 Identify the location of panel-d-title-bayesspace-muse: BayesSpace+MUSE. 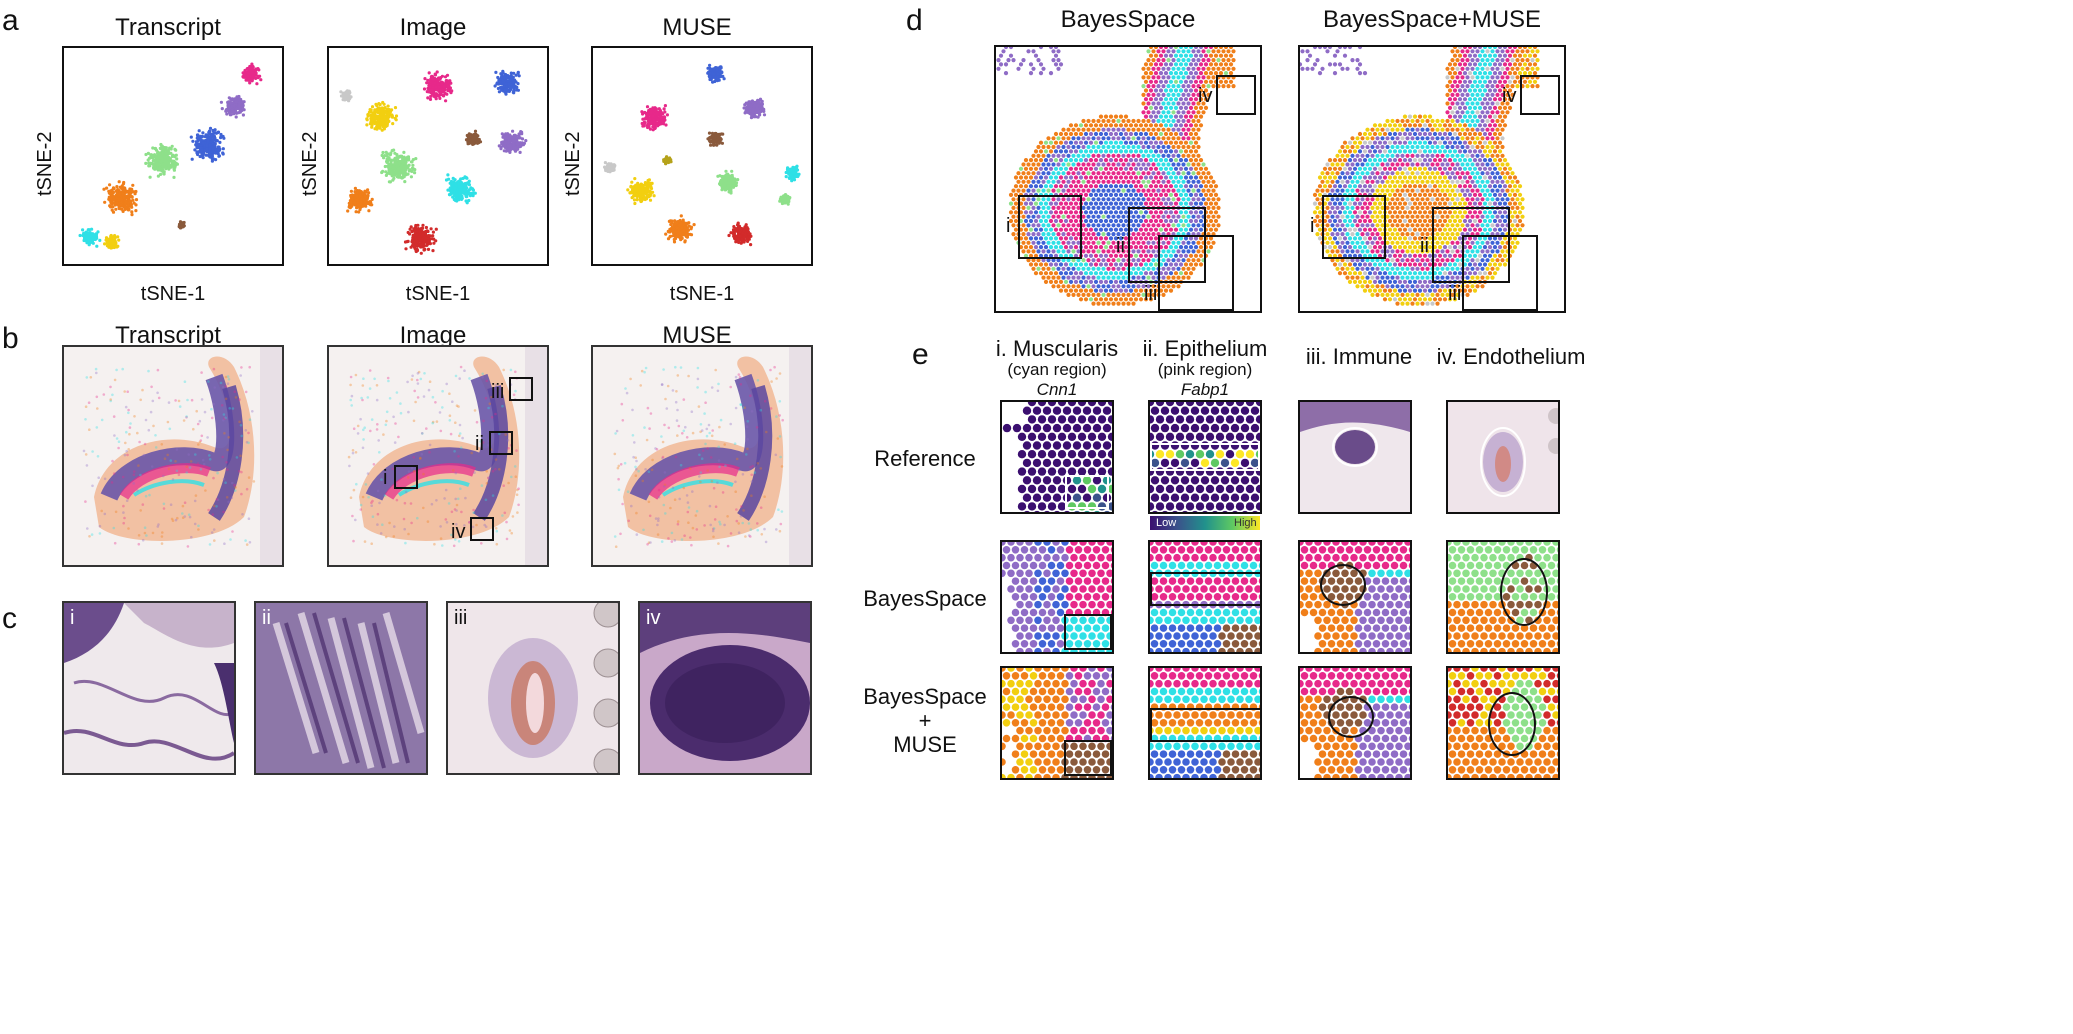
(1432, 19).